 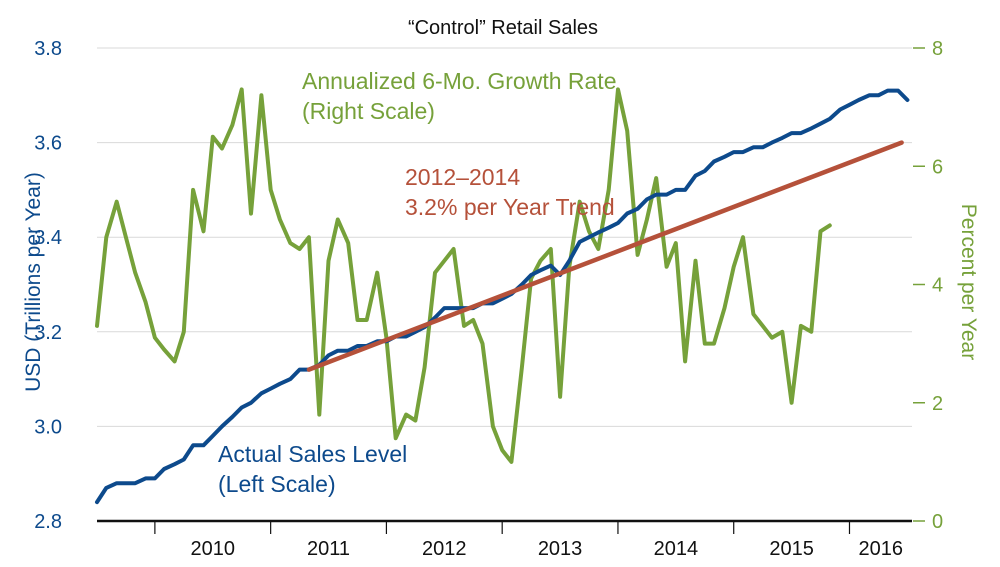 What do you see at coordinates (937, 522) in the screenshot?
I see `right-tick-label: 0` at bounding box center [937, 522].